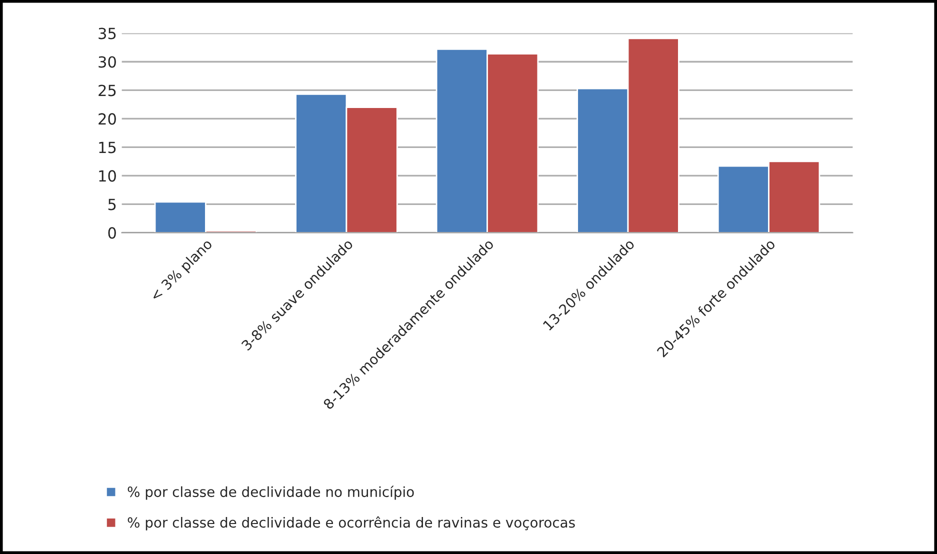 The width and height of the screenshot is (937, 554). Describe the element at coordinates (107, 148) in the screenshot. I see `y-tick-label: 15` at that location.